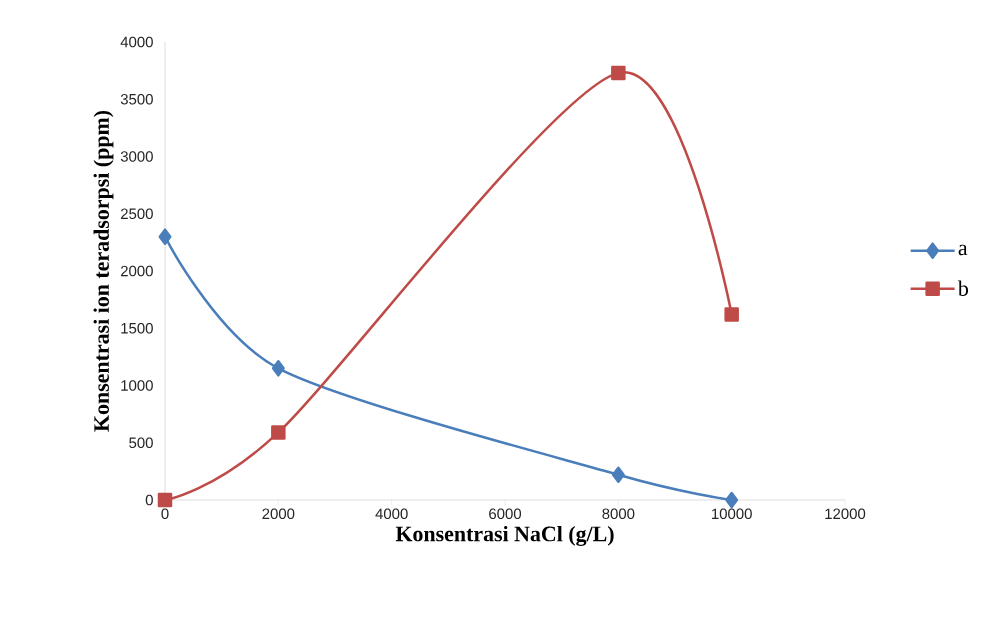 The height and width of the screenshot is (623, 1008). Describe the element at coordinates (505, 514) in the screenshot. I see `x-tick-label: 6000` at that location.